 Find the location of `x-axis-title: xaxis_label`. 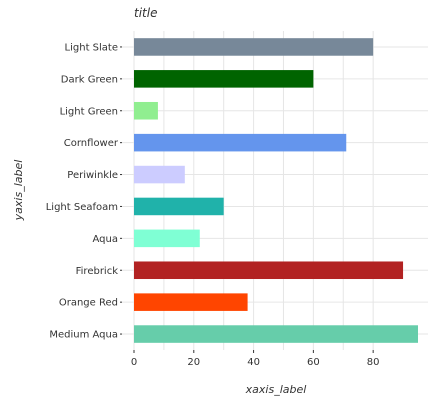

x-axis-title: xaxis_label is located at coordinates (276, 389).